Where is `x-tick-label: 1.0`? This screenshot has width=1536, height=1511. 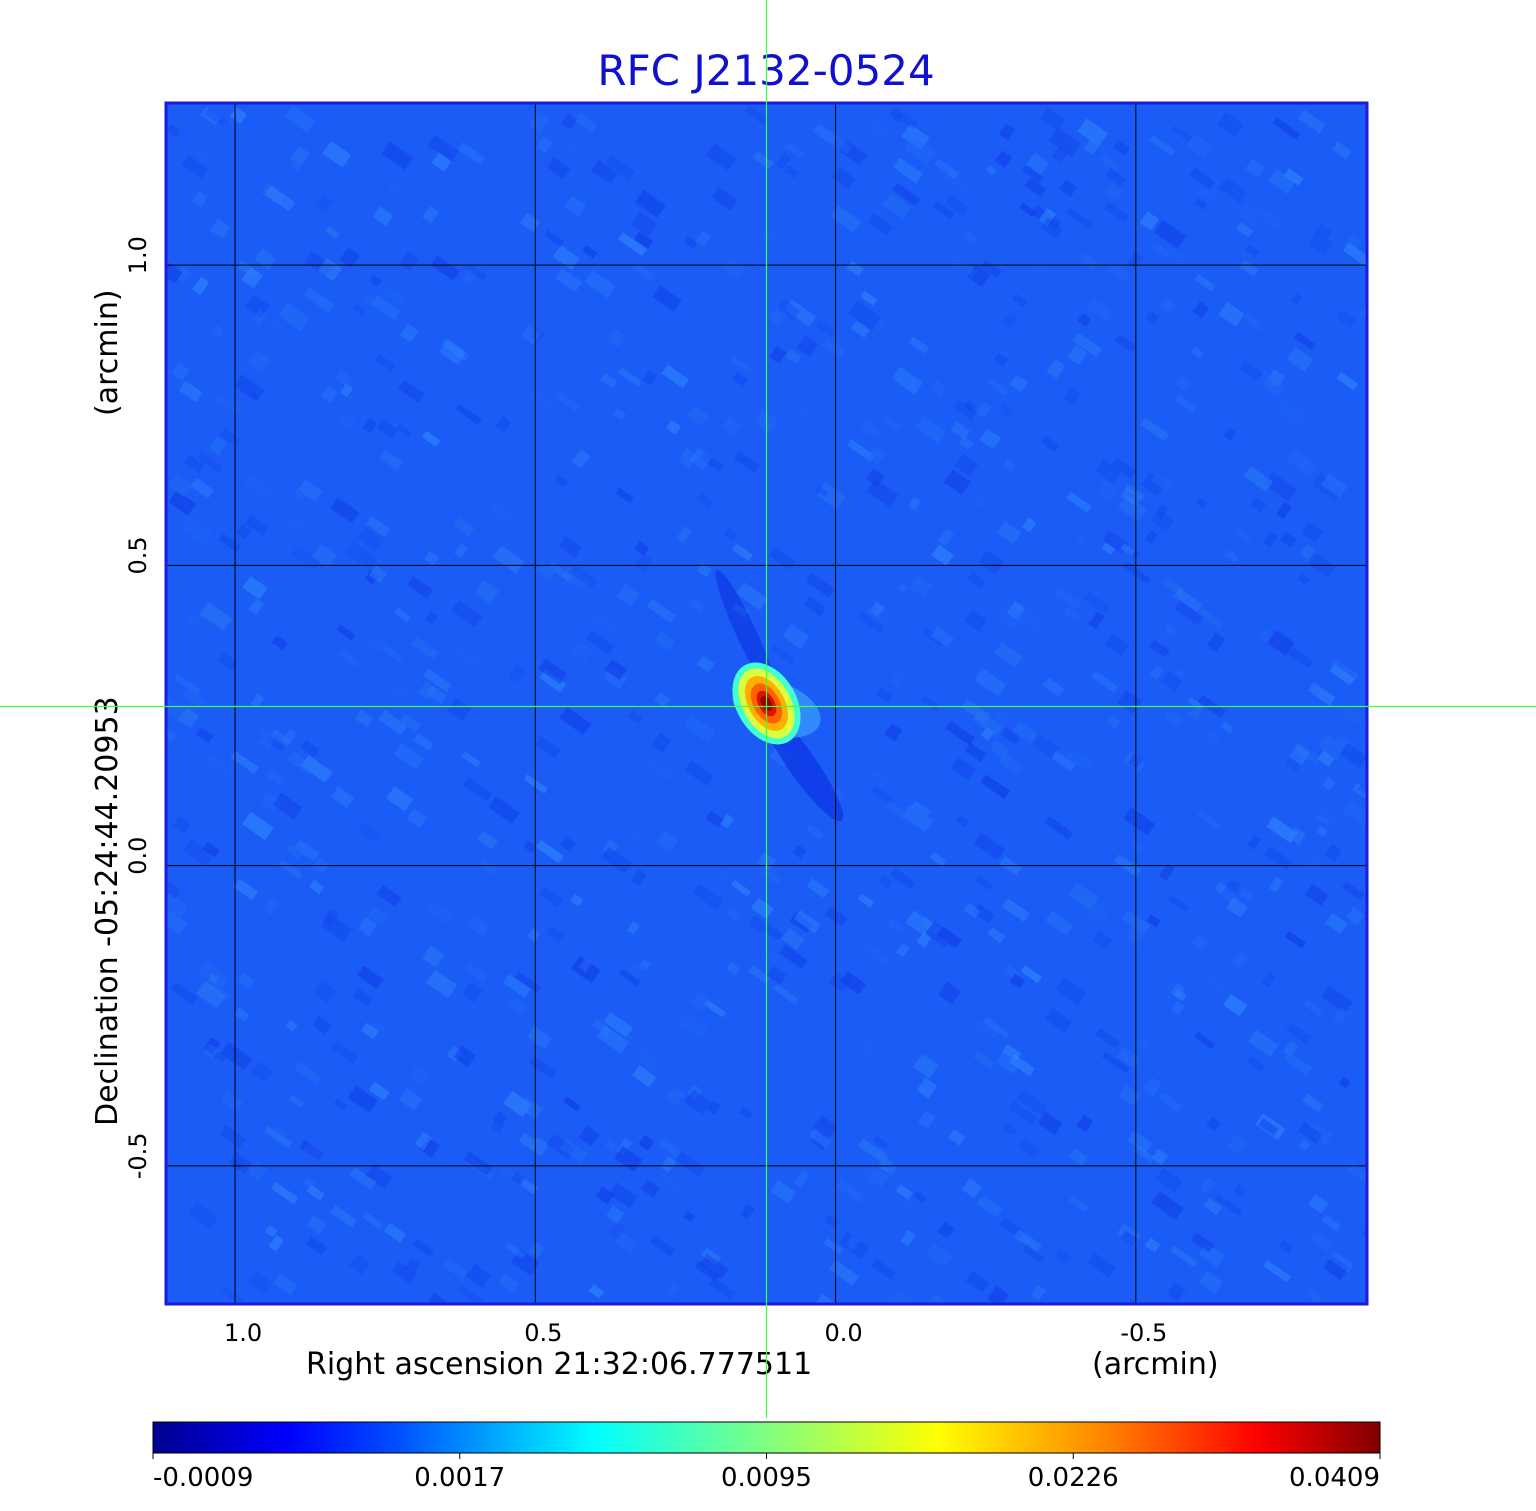
x-tick-label: 1.0 is located at coordinates (243, 1333).